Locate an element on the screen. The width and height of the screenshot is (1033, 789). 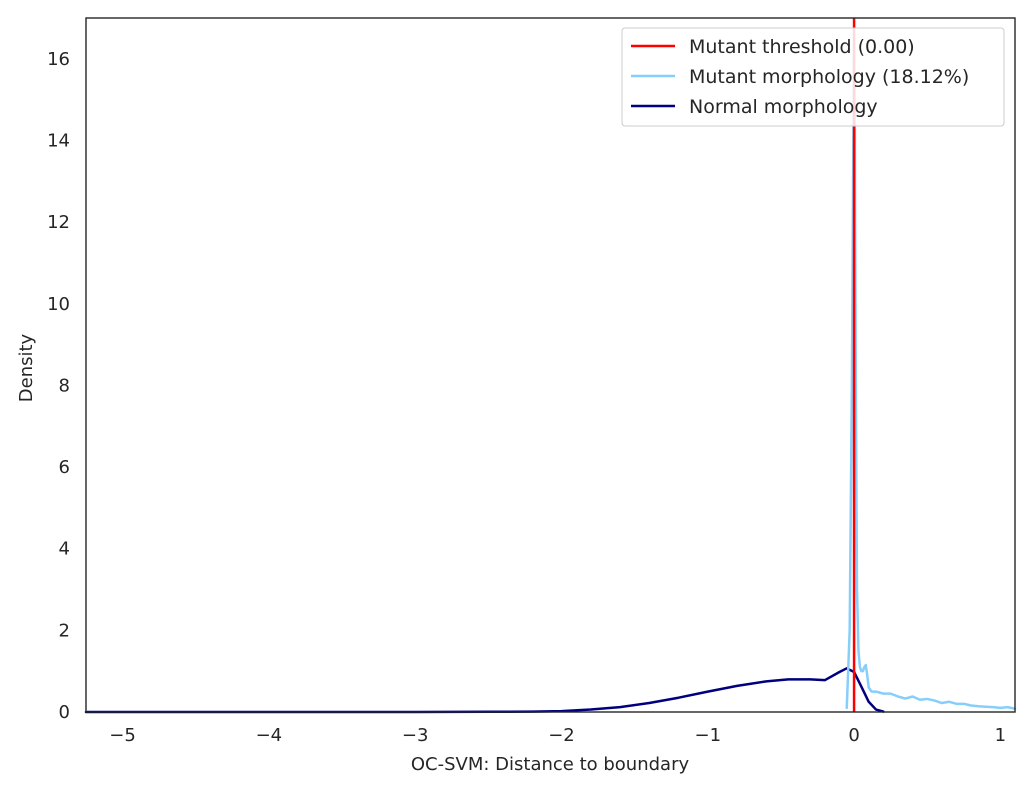
x-tick-label: 1 is located at coordinates (1000, 735).